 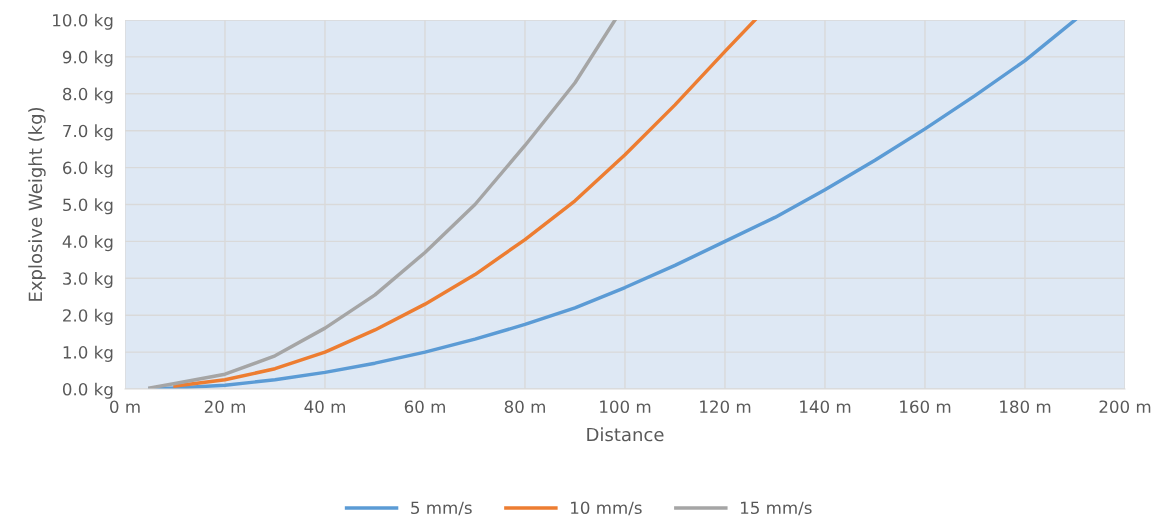 I want to click on x-tick-label: 140 m, so click(x=825, y=407).